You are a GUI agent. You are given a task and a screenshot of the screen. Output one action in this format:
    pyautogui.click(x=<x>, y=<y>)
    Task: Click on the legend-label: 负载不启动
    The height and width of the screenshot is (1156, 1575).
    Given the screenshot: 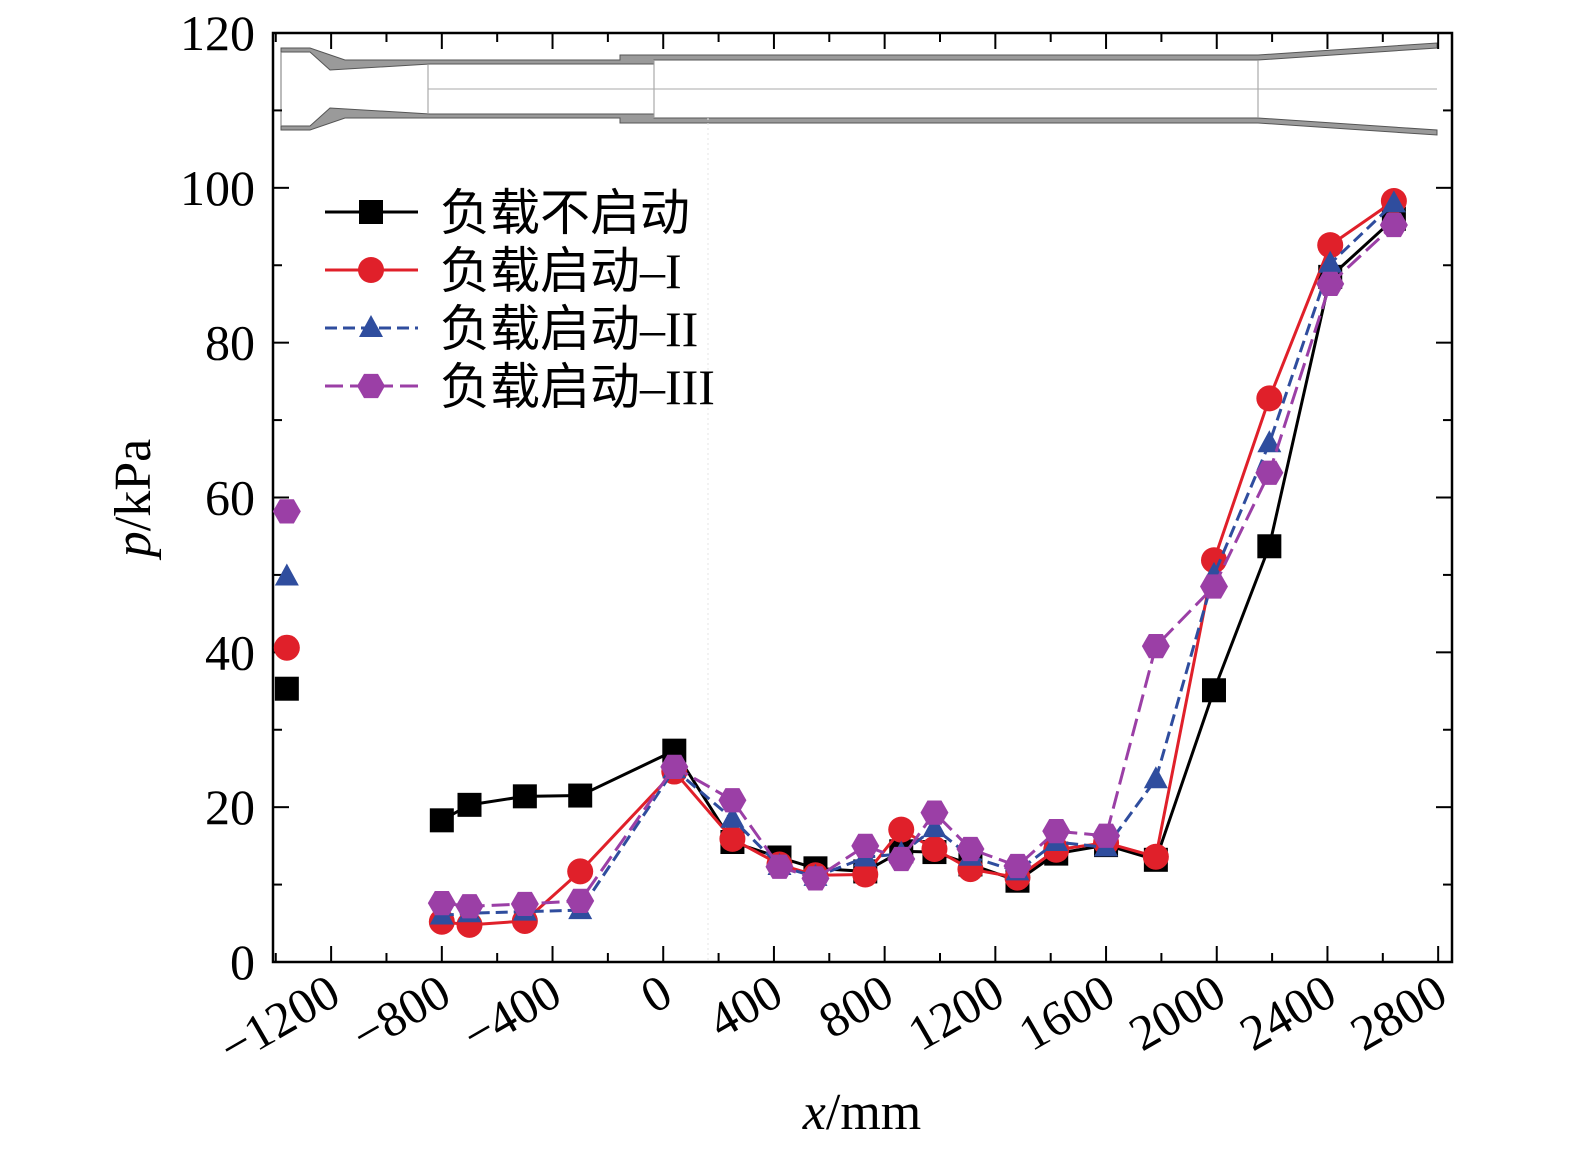 What is the action you would take?
    pyautogui.click(x=565, y=213)
    